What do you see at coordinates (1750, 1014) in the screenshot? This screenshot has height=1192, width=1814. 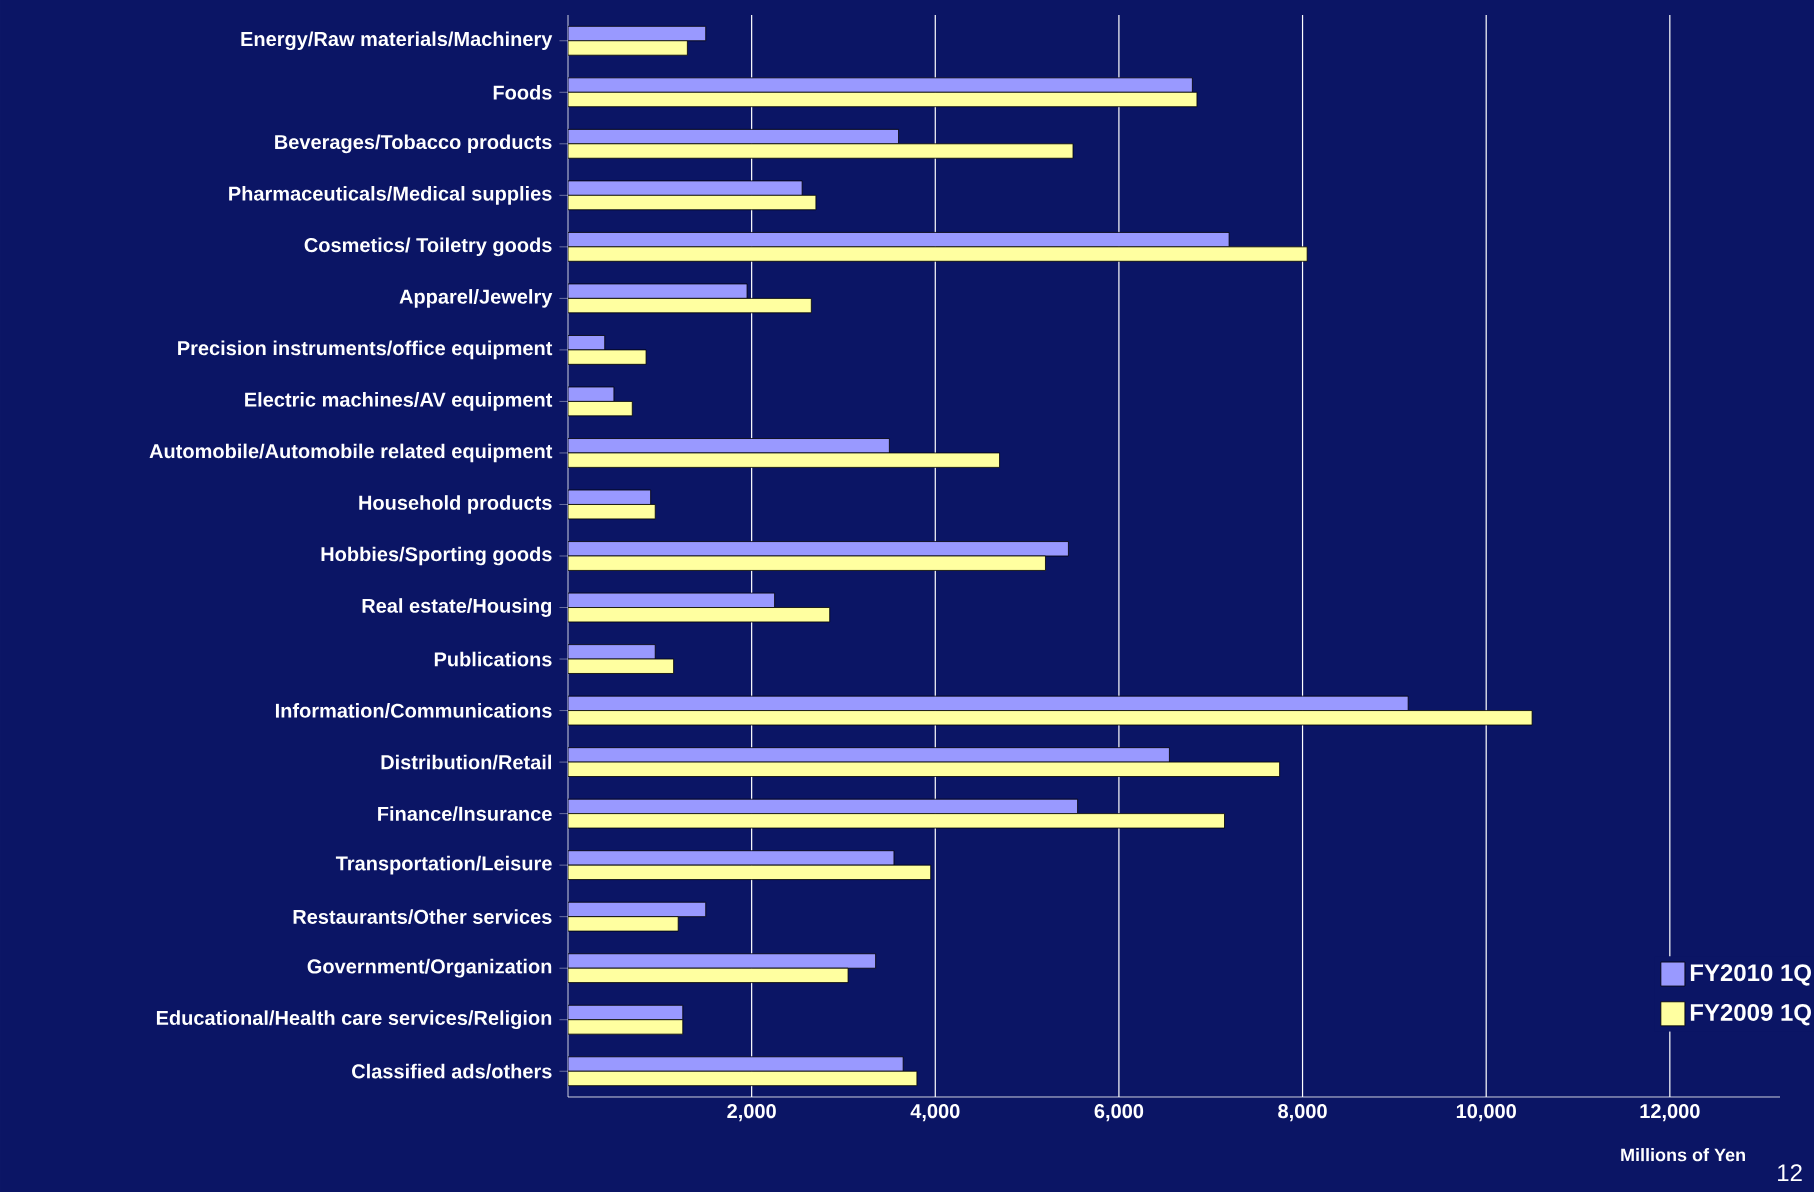 I see `legend-label: FY2009 1Q` at bounding box center [1750, 1014].